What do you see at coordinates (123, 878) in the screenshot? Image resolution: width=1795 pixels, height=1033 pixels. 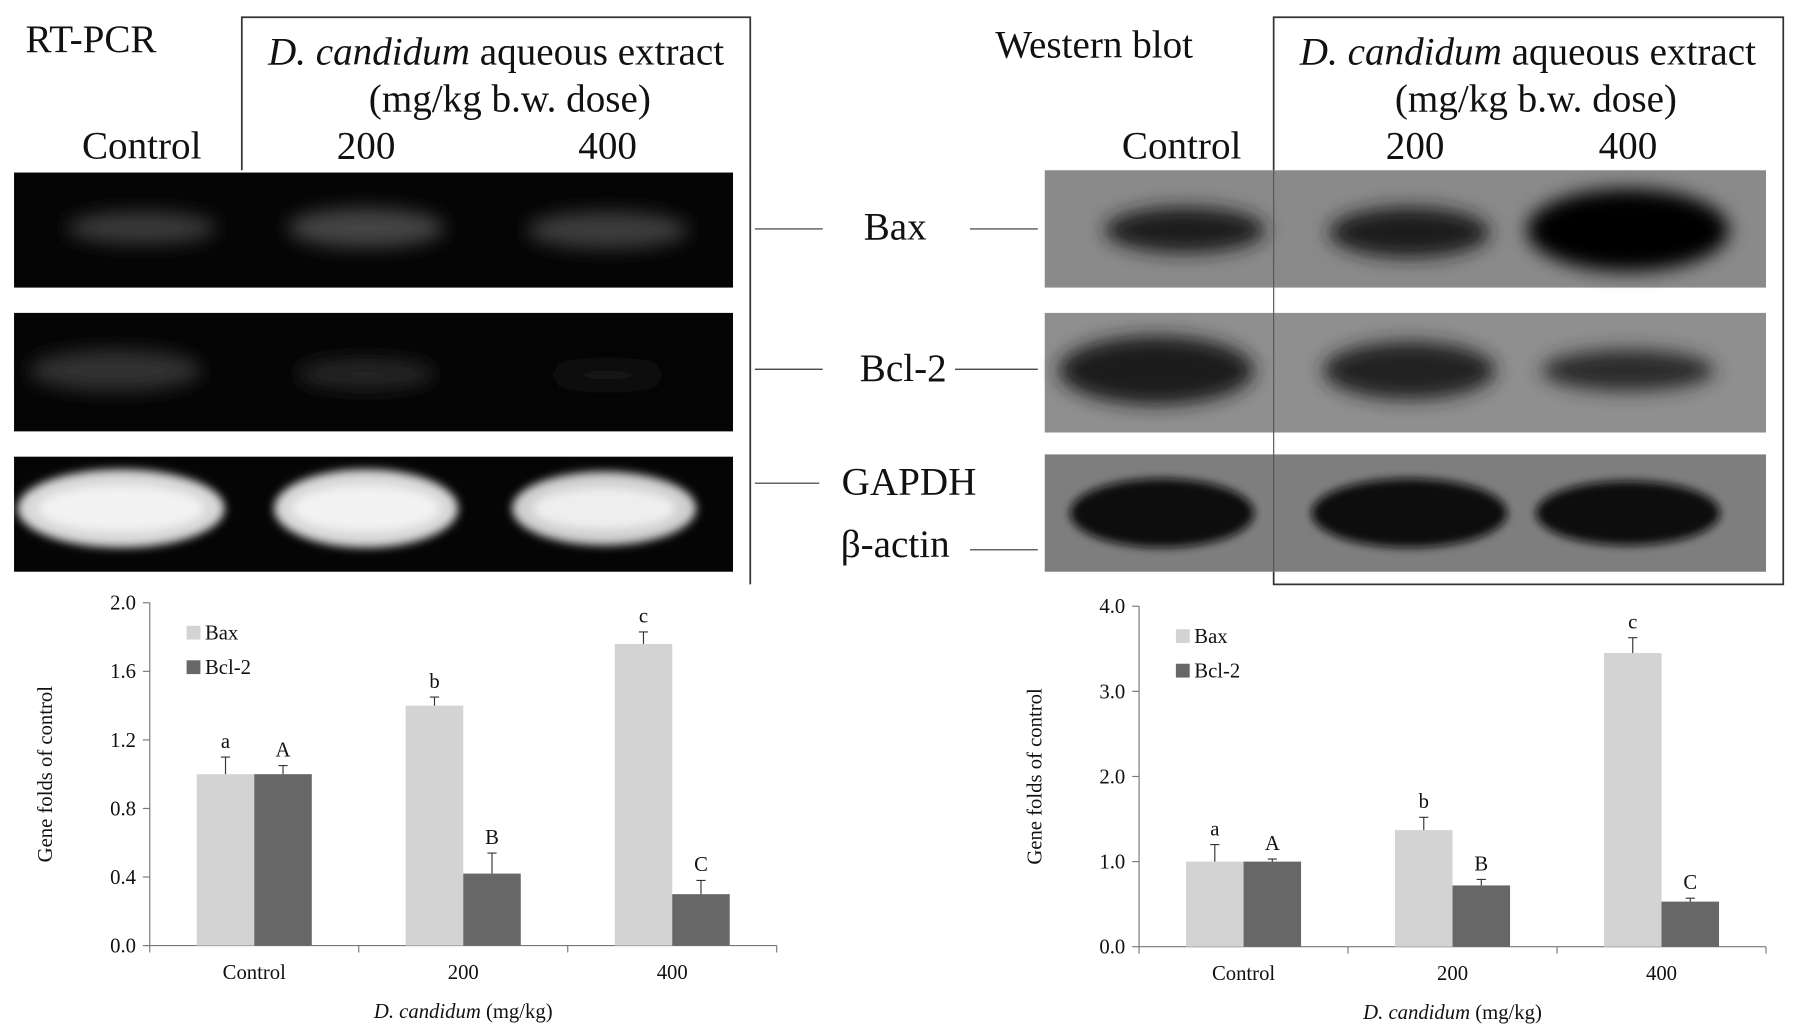 I see `y-tick-label: 0.4` at bounding box center [123, 878].